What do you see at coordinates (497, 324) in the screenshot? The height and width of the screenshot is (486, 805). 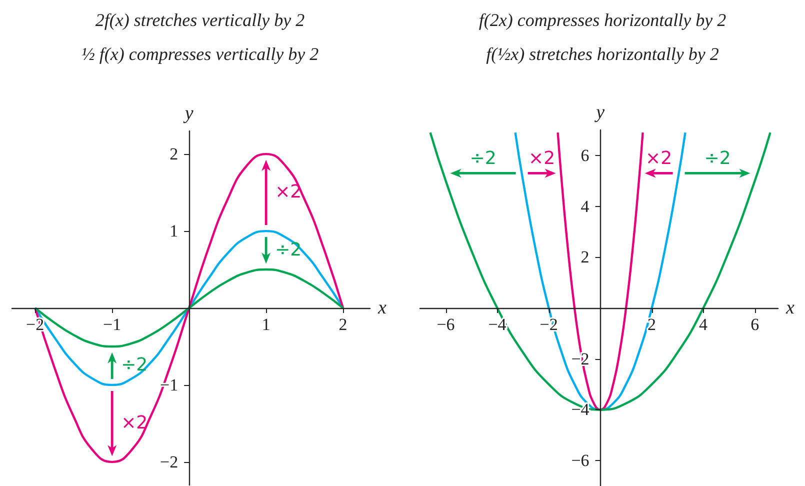 I see `x-tick-label: −4` at bounding box center [497, 324].